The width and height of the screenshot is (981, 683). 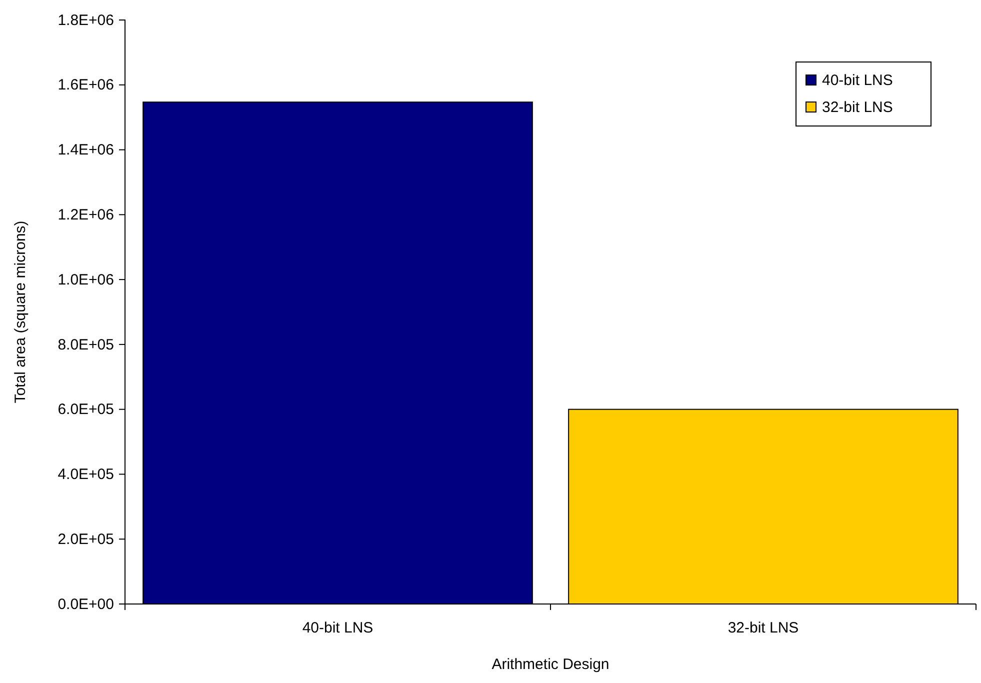 I want to click on y-tick-label: 6.0E+05, so click(x=86, y=409).